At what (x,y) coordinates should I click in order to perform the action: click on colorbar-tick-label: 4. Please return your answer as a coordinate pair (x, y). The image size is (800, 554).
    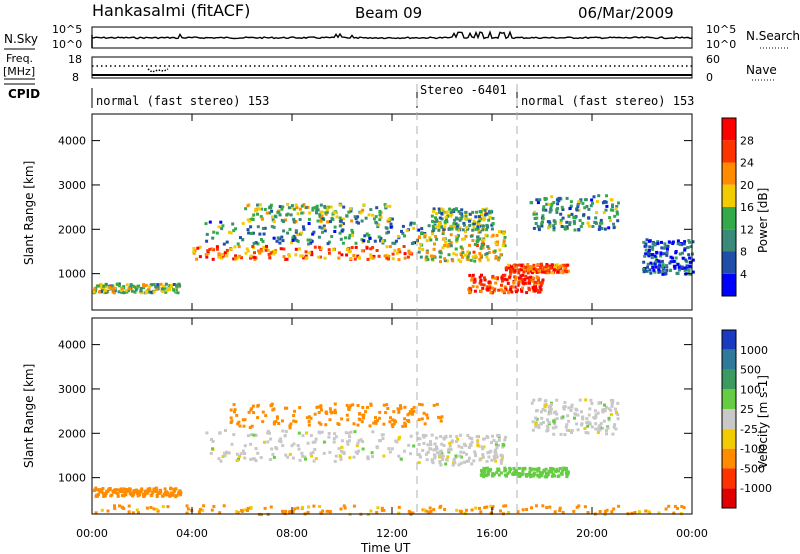
    Looking at the image, I should click on (743, 274).